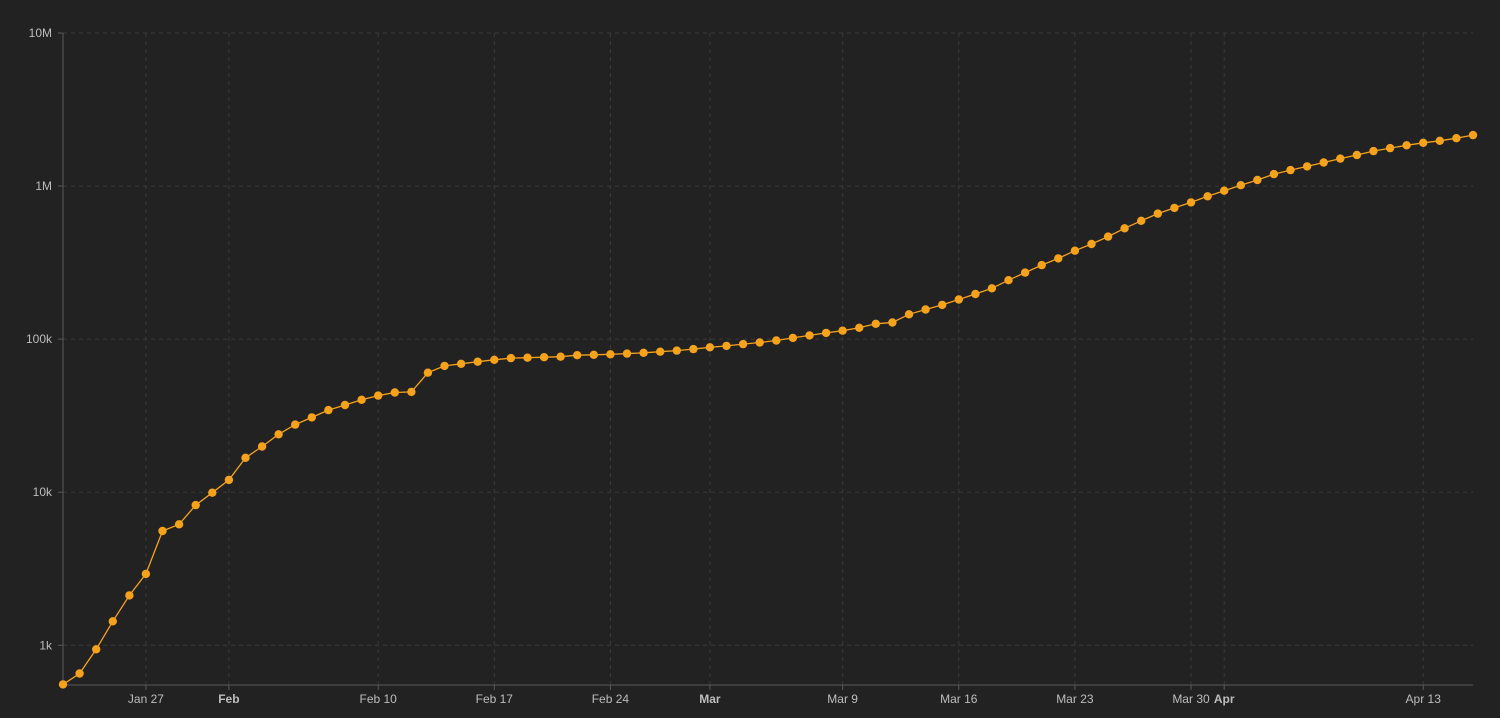 Image resolution: width=1500 pixels, height=718 pixels. What do you see at coordinates (611, 699) in the screenshot?
I see `x-tick-label: Feb 24` at bounding box center [611, 699].